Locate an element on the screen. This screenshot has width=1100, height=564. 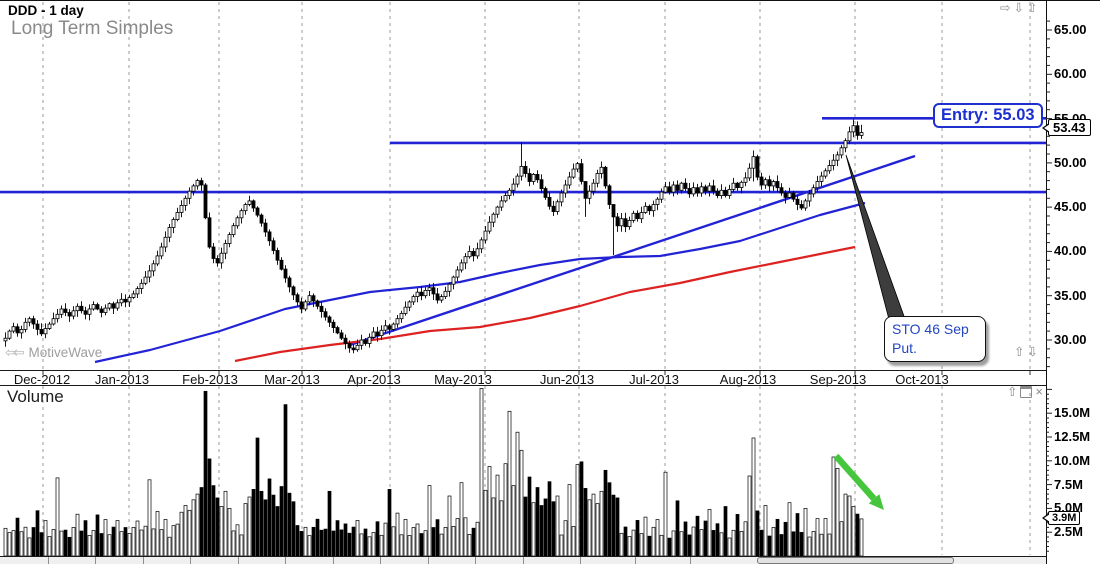
price-axis-label: 60.00 is located at coordinates (1070, 74).